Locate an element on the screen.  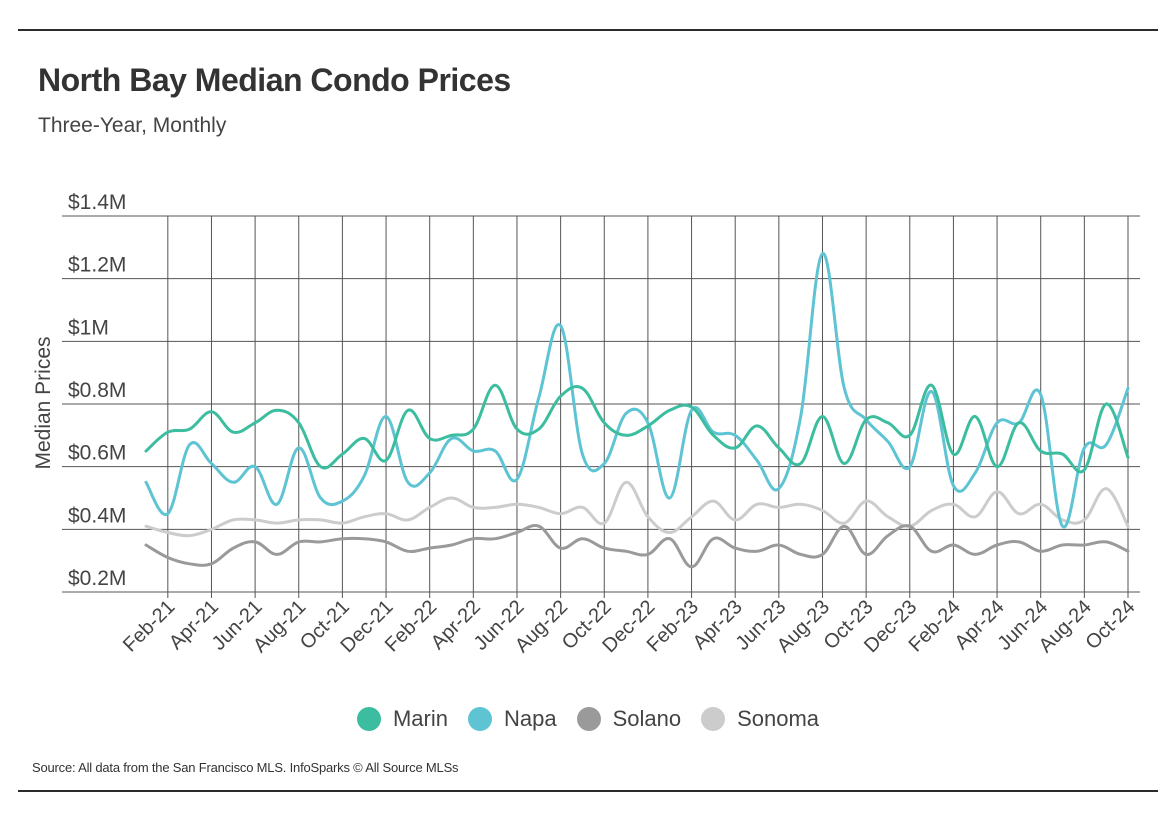
chart-subtitle: Three-Year, Monthly is located at coordinates (132, 125).